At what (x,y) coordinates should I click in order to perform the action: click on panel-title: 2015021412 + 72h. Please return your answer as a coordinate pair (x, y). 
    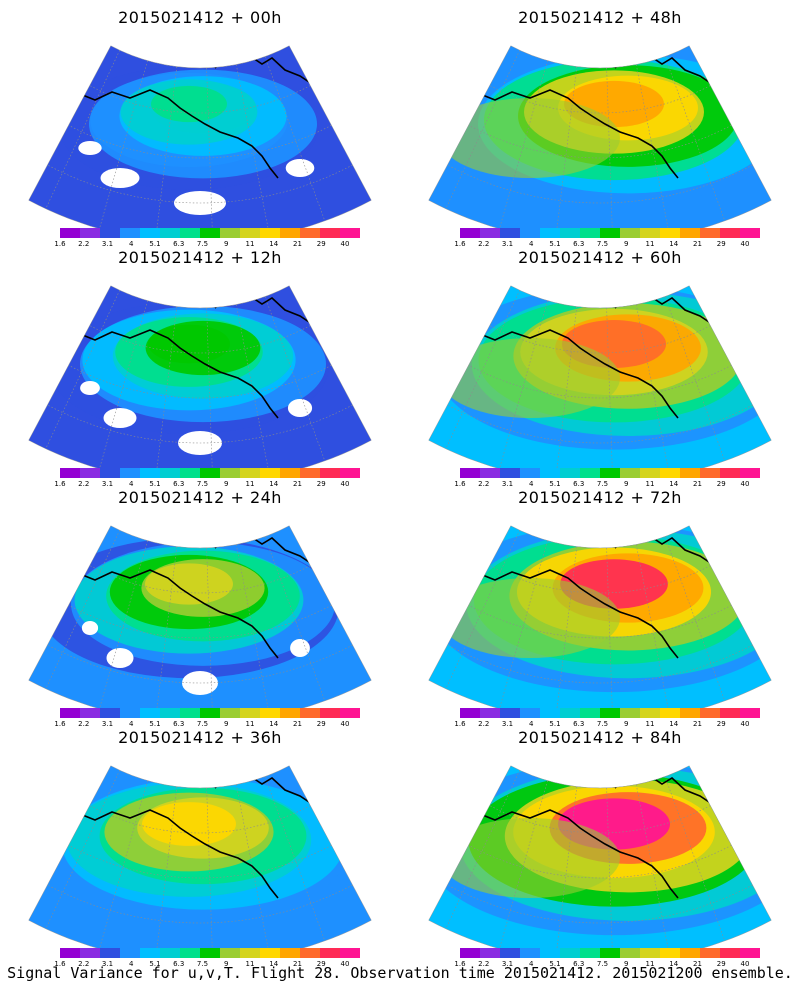
    Looking at the image, I should click on (600, 497).